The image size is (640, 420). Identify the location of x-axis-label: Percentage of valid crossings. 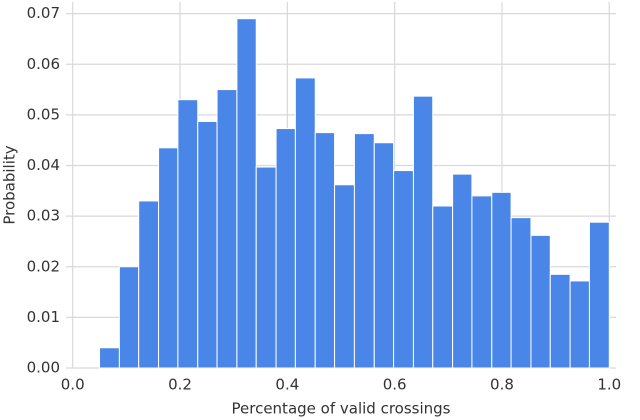
(341, 409).